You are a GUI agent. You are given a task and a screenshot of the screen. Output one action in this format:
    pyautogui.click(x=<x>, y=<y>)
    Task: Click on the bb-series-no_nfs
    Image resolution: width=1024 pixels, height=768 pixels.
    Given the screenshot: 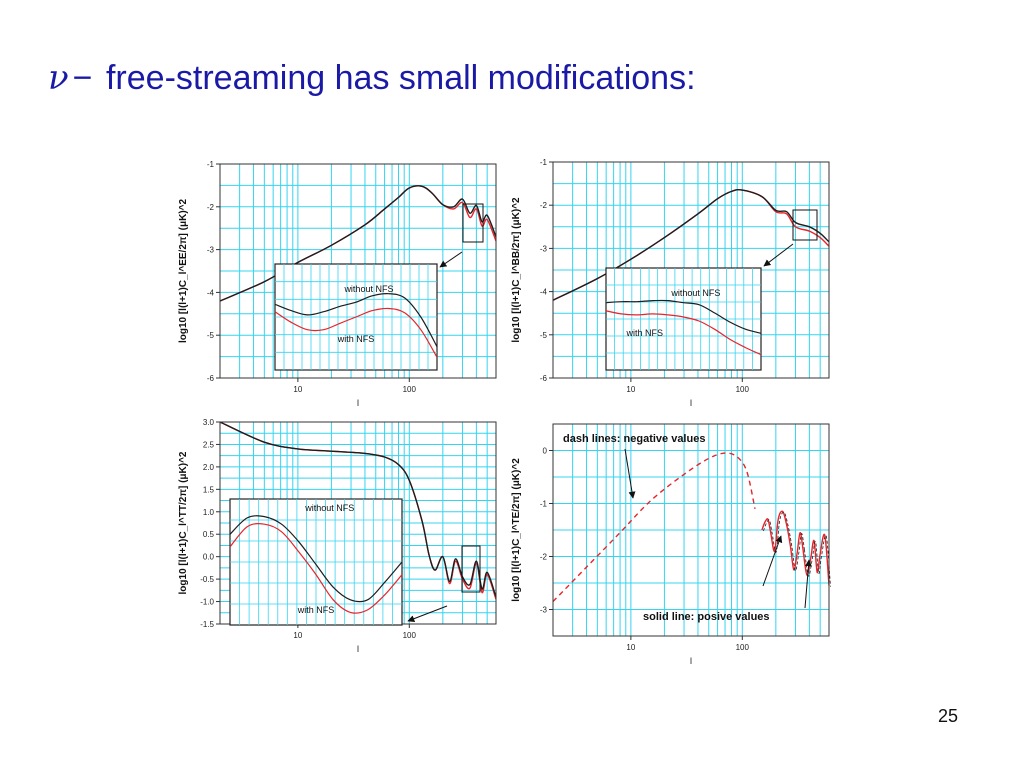 What is the action you would take?
    pyautogui.click(x=691, y=245)
    